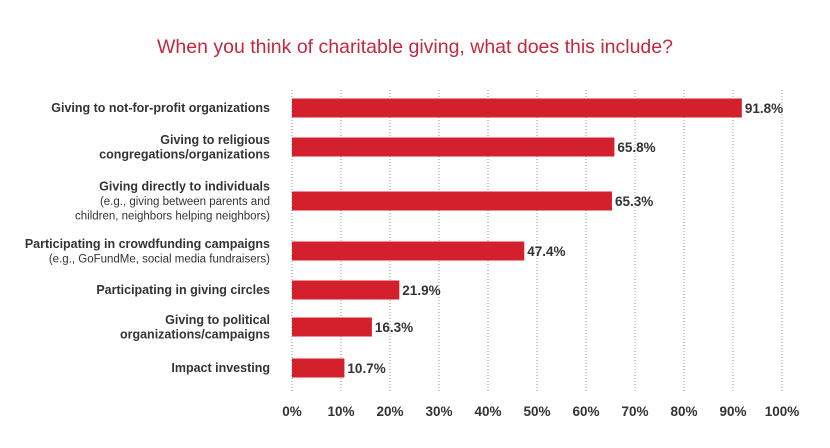  Describe the element at coordinates (634, 411) in the screenshot. I see `x-tick-label: 70%` at that location.